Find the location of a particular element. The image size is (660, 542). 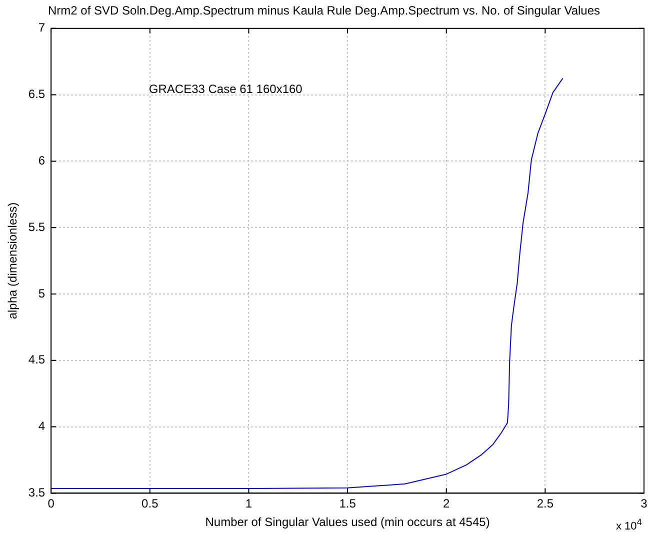

y-tick-label: 5.5 is located at coordinates (37, 227).